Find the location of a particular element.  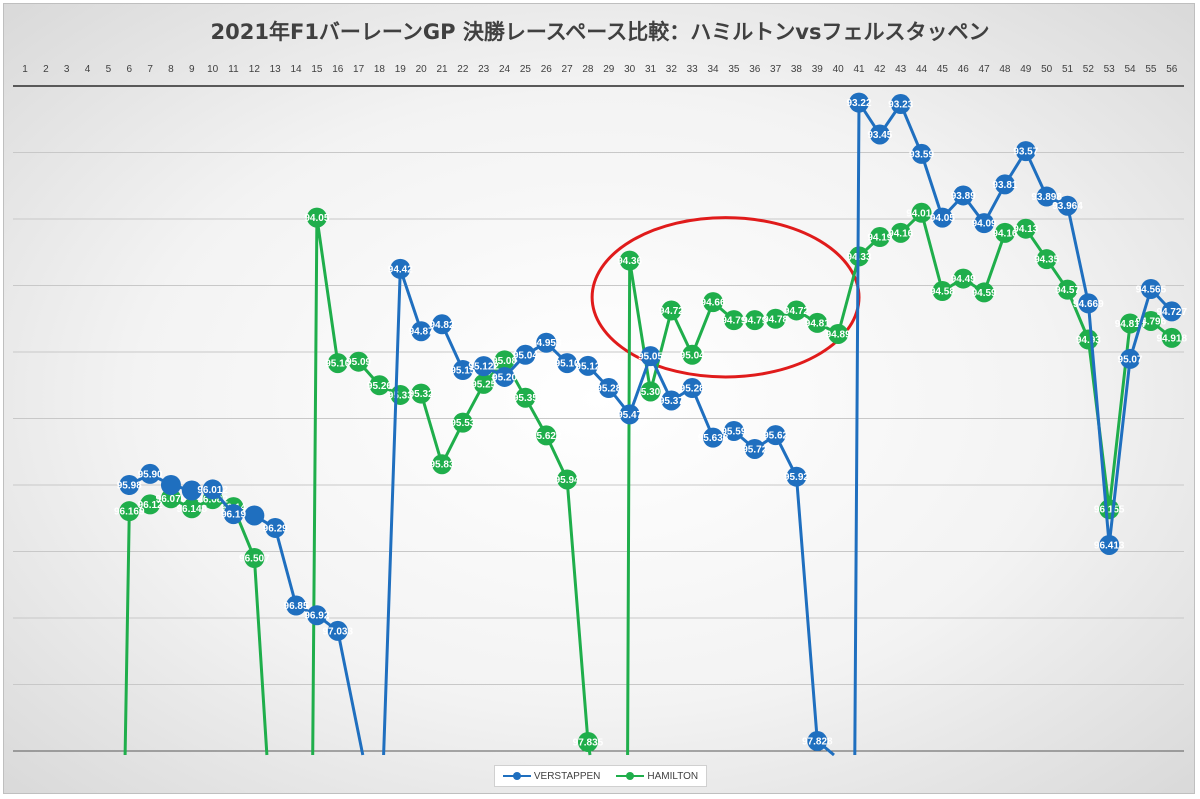

x-tick-label: 27 is located at coordinates (568, 69).